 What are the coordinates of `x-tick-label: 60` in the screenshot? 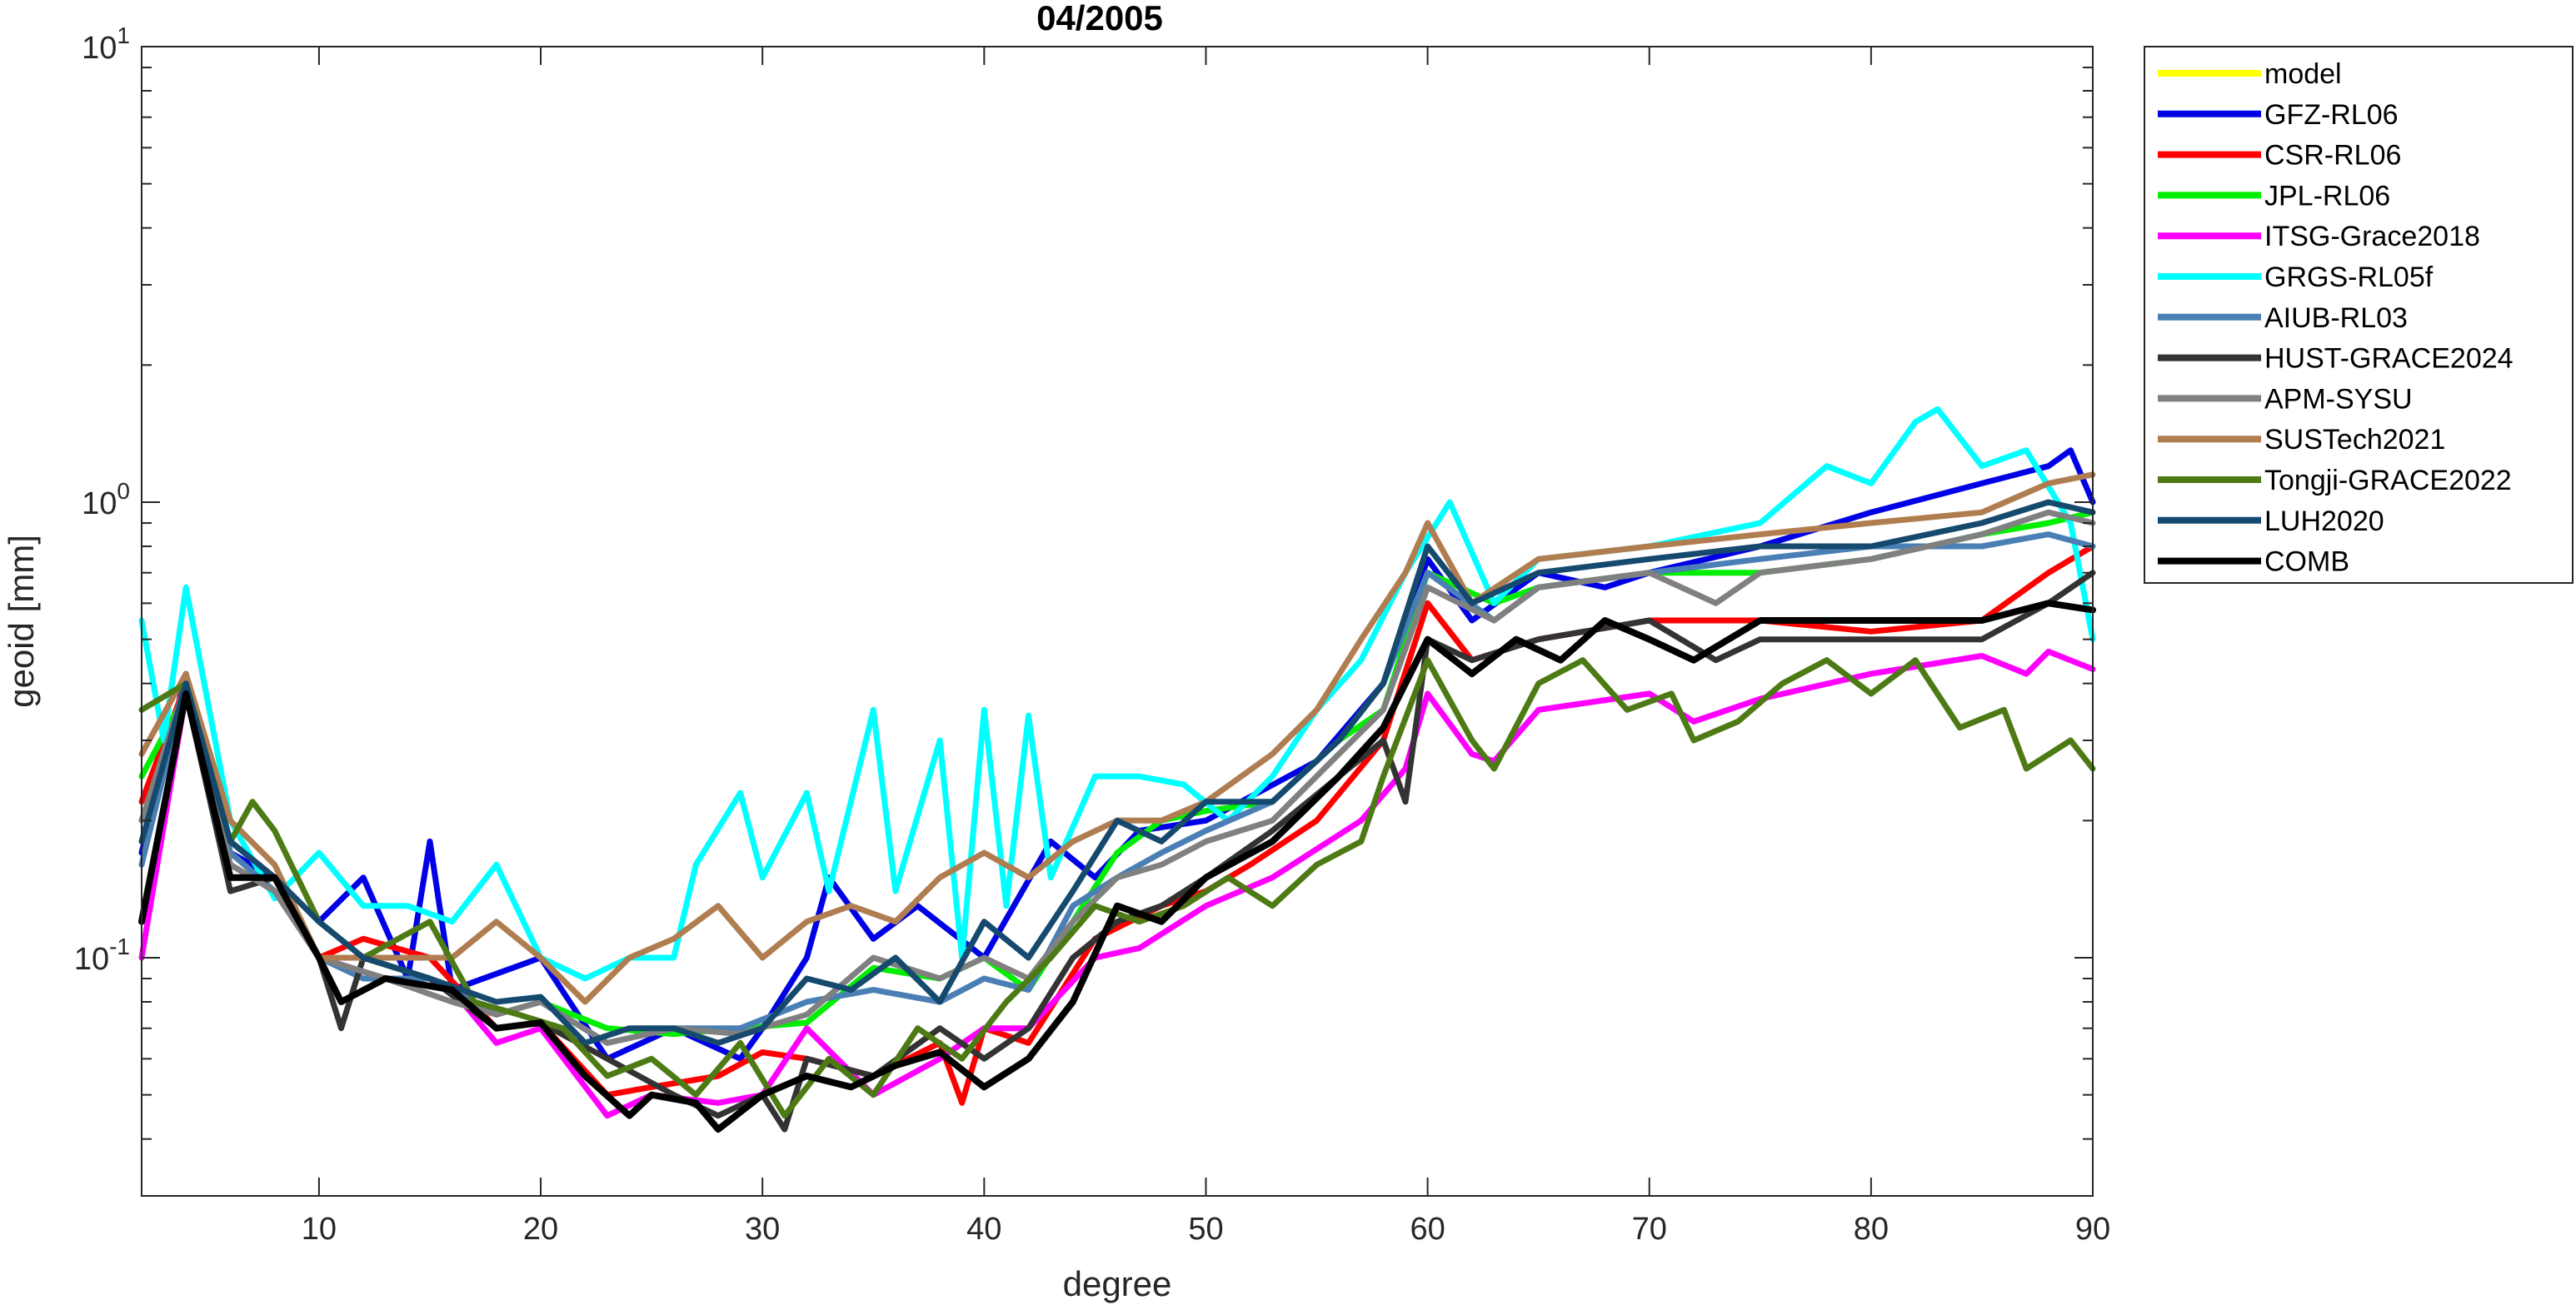 It's located at (1427, 1229).